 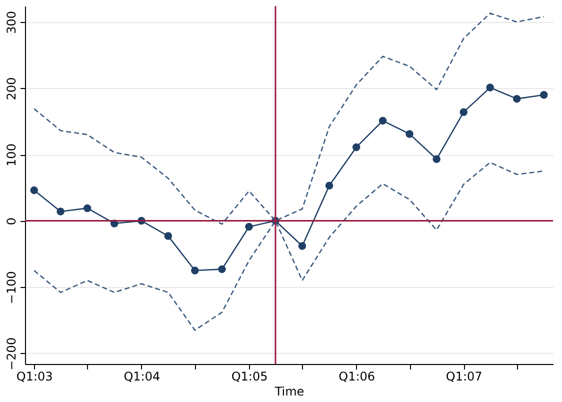 What do you see at coordinates (464, 377) in the screenshot?
I see `x-tick-label: Q1:07` at bounding box center [464, 377].